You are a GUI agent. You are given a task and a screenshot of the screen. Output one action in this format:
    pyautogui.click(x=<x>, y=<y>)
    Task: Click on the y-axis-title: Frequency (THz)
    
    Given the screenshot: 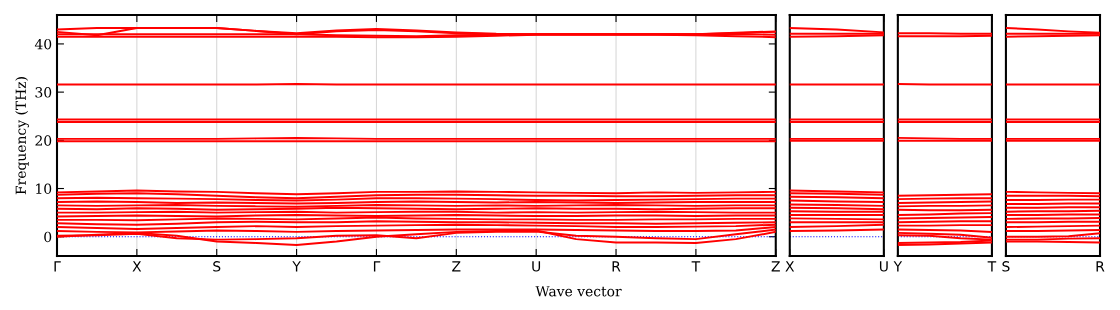 What is the action you would take?
    pyautogui.click(x=22, y=136)
    